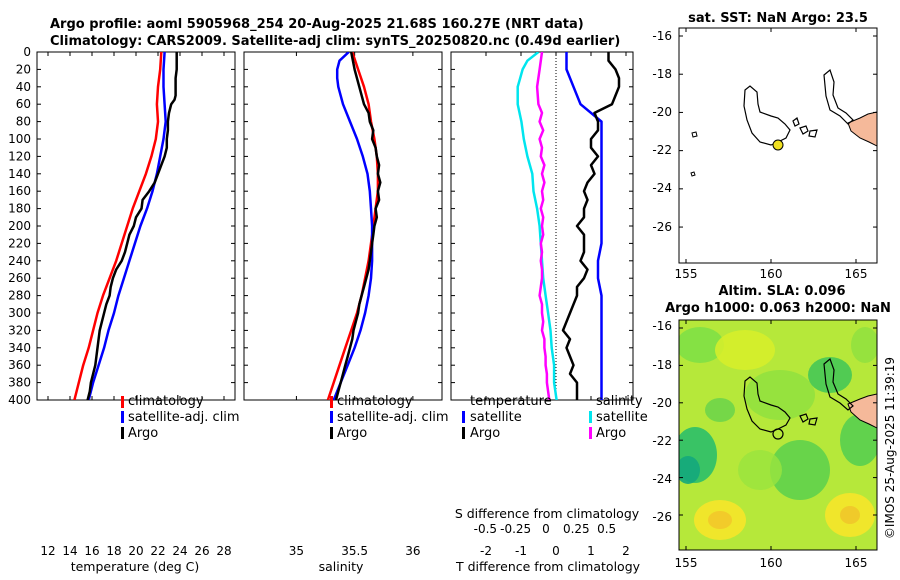 Image resolution: width=900 pixels, height=580 pixels. Describe the element at coordinates (626, 551) in the screenshot. I see `x-tick-label: 2` at that location.